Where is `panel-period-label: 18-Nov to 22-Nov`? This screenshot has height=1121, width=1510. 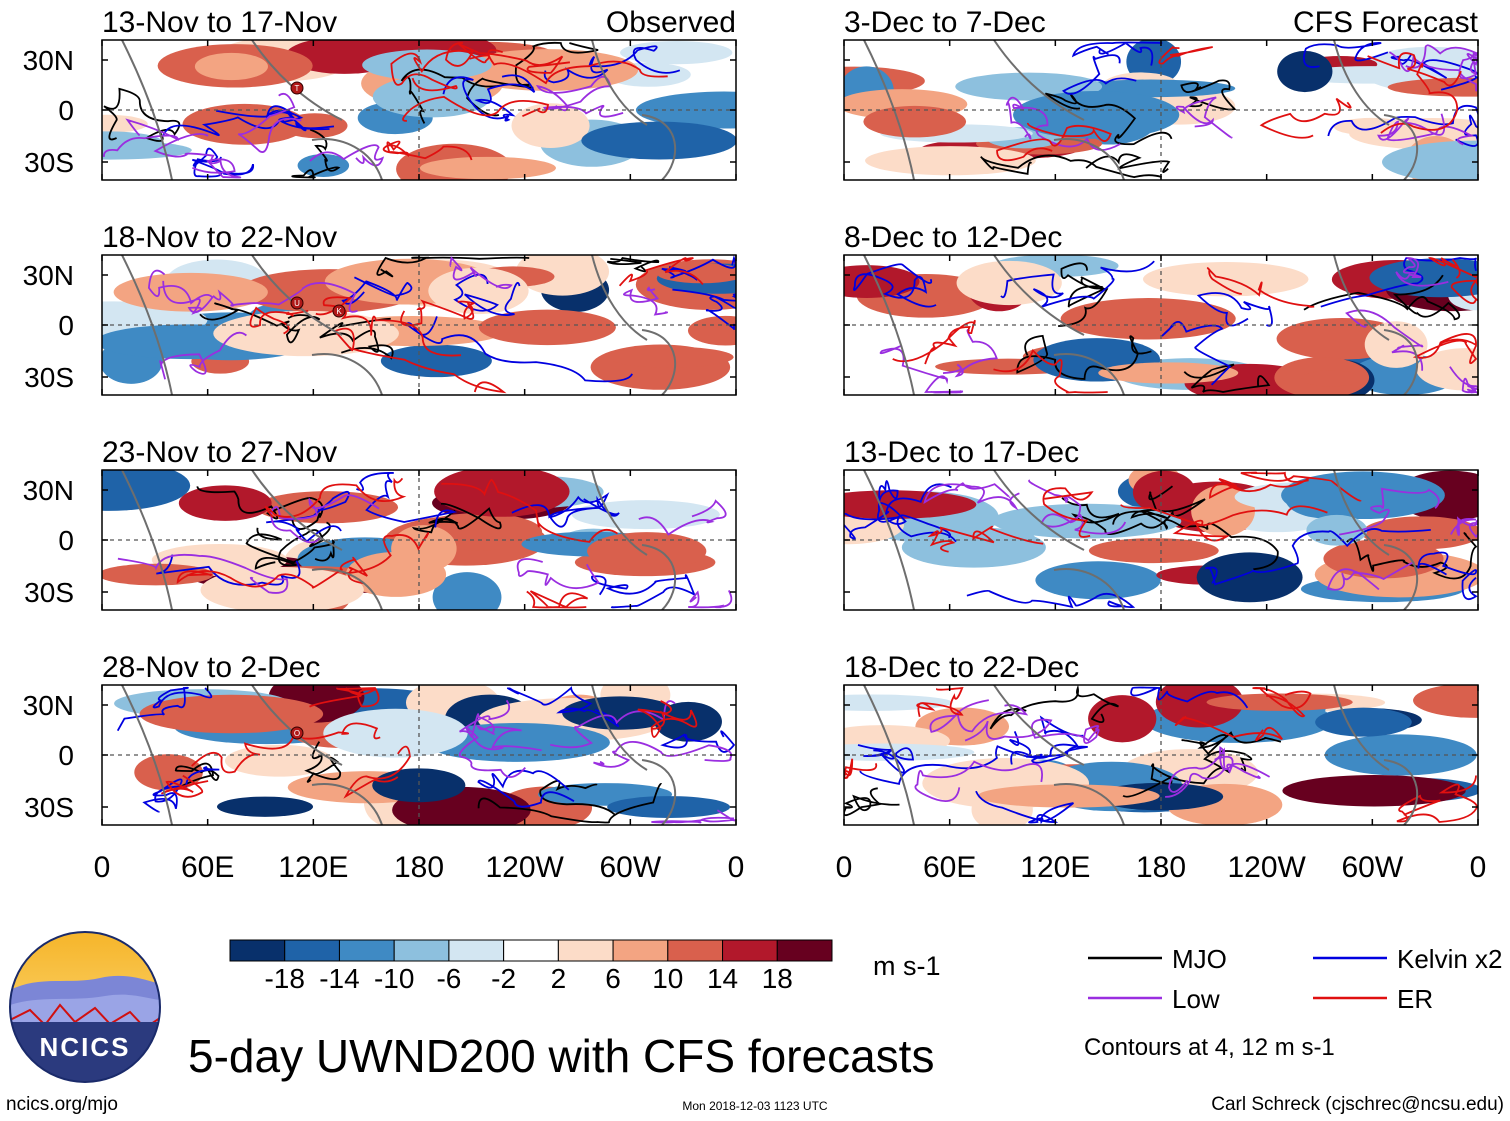 panel-period-label: 18-Nov to 22-Nov is located at coordinates (219, 237).